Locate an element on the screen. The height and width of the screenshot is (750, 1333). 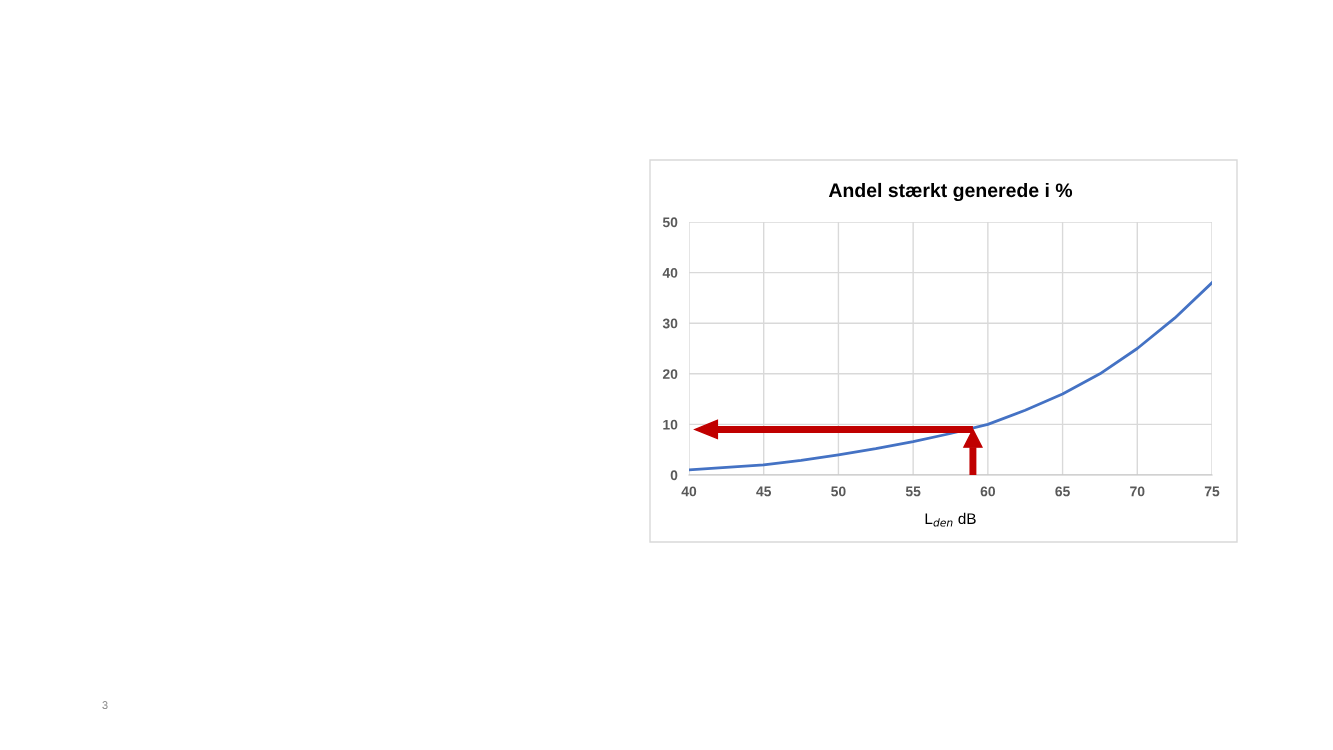
chart-title: Andel stærkt generede i % is located at coordinates (950, 192).